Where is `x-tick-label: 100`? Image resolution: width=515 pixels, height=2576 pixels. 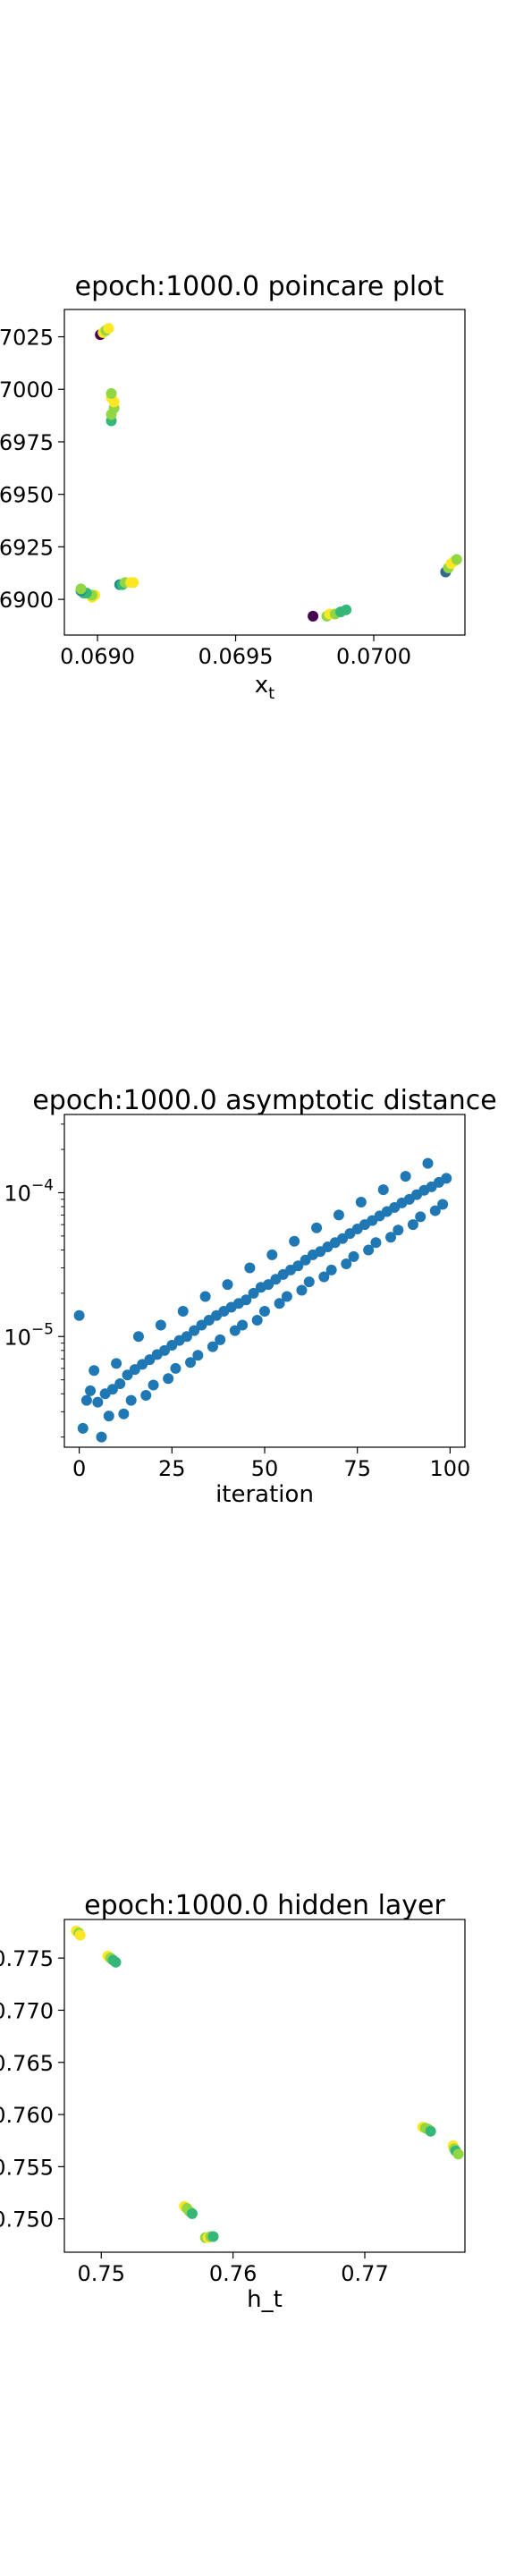 x-tick-label: 100 is located at coordinates (450, 1468).